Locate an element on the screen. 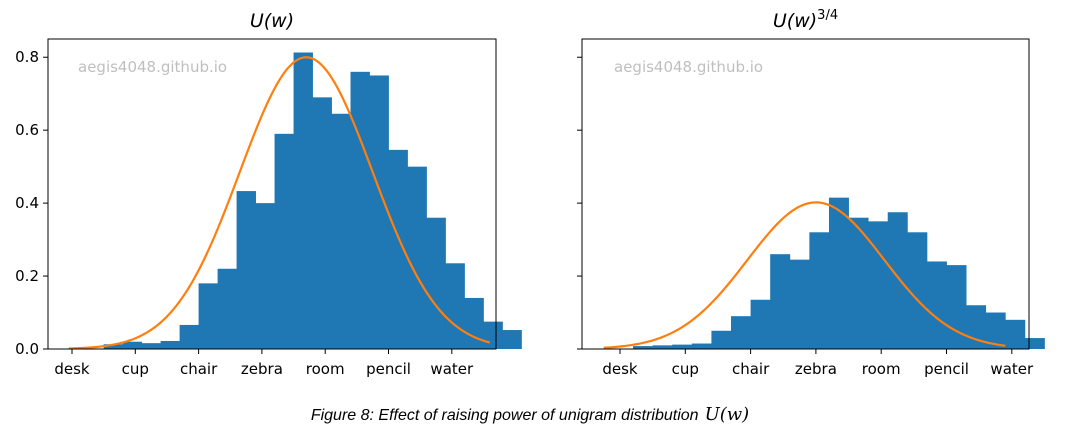 The height and width of the screenshot is (444, 1072). density-curve is located at coordinates (804, 275).